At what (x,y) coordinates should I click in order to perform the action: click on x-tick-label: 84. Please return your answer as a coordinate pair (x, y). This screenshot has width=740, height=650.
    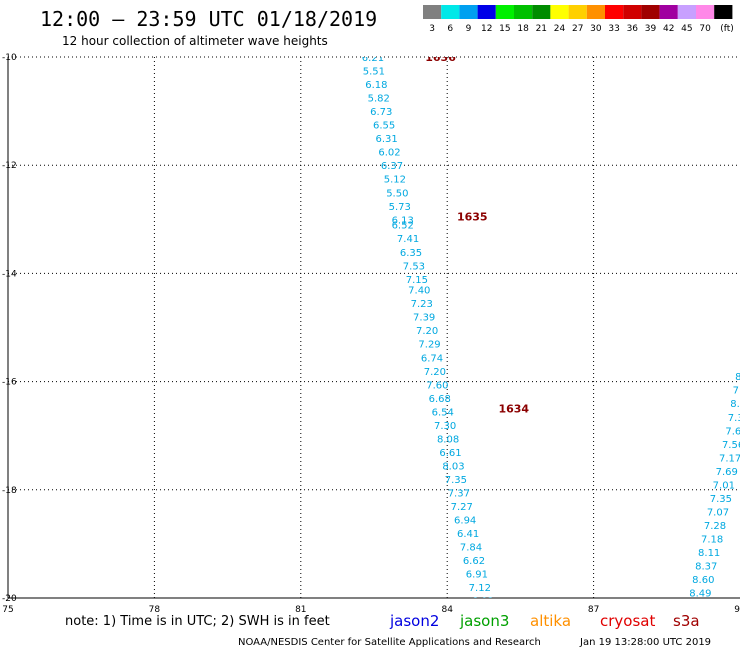
    Looking at the image, I should click on (447, 610).